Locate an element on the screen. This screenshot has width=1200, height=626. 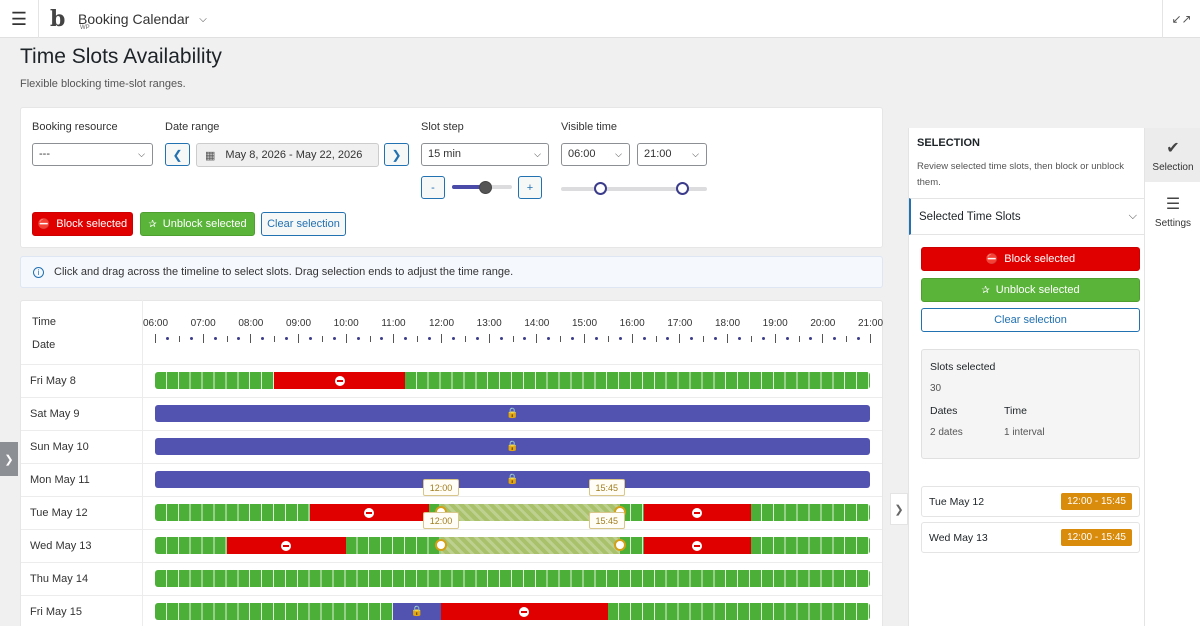
brand-switcher: b Booking Calendar WP ⌵ is located at coordinates (128, 19).